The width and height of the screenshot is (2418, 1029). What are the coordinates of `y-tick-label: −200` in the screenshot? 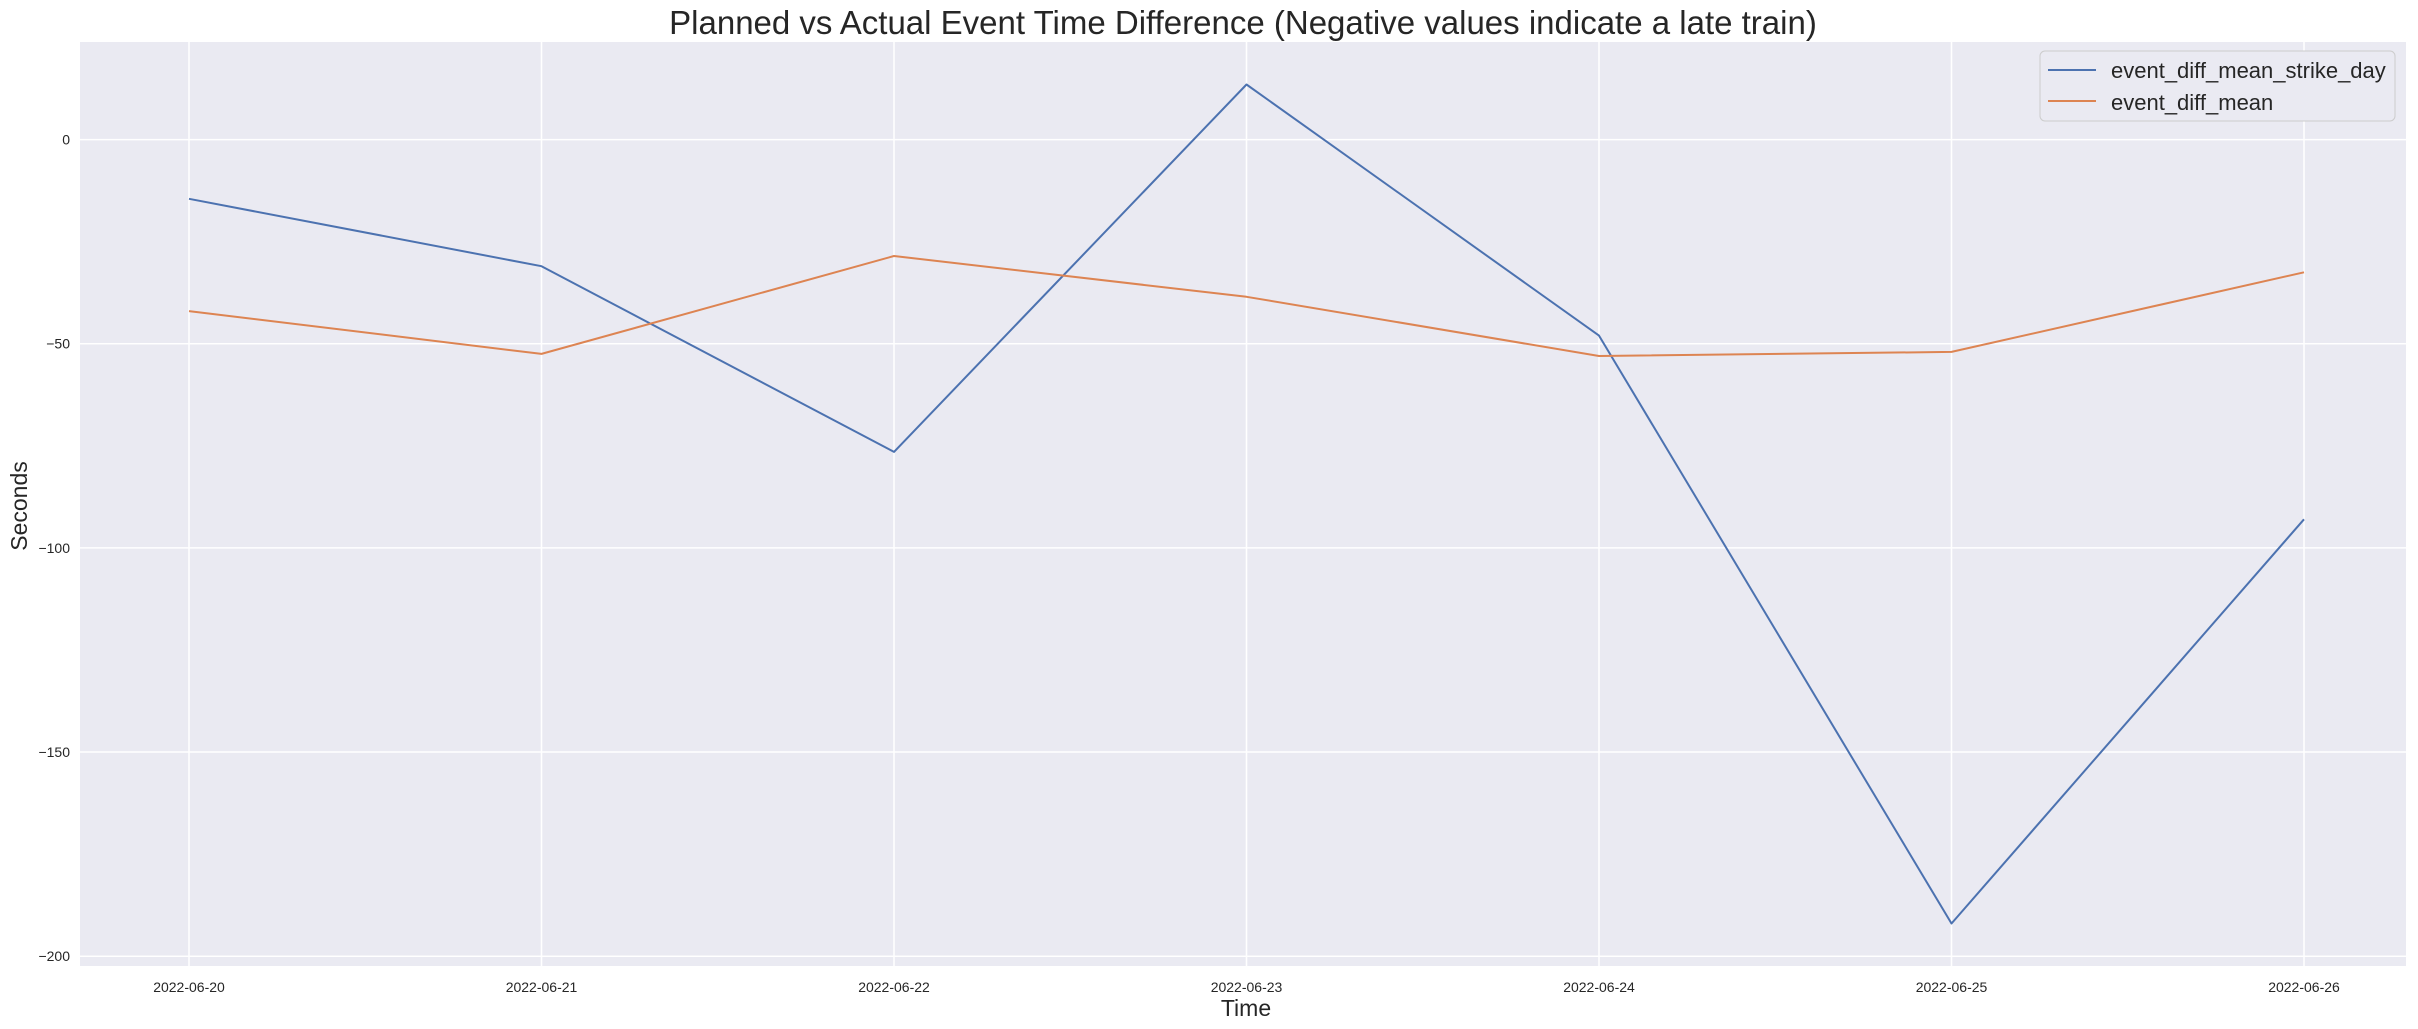 It's located at (54, 956).